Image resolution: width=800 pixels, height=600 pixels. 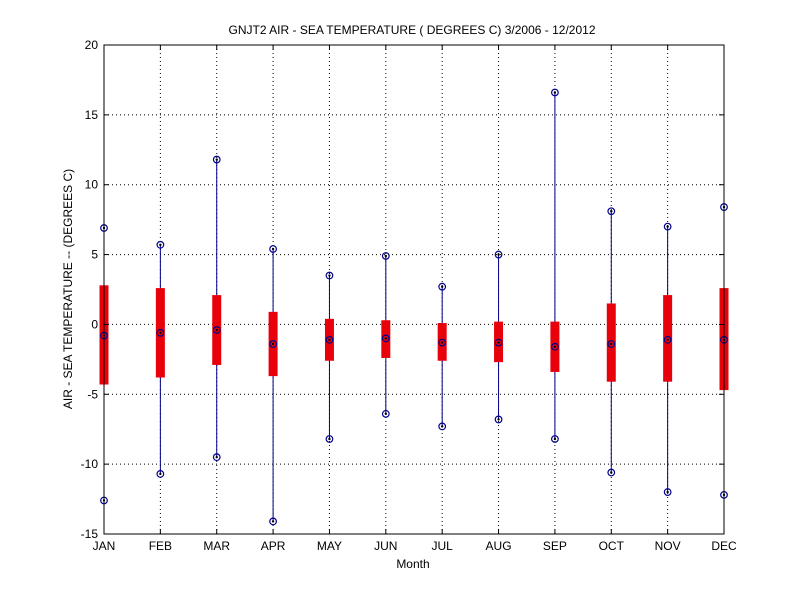 I want to click on x-tick-label: AUG, so click(x=499, y=546).